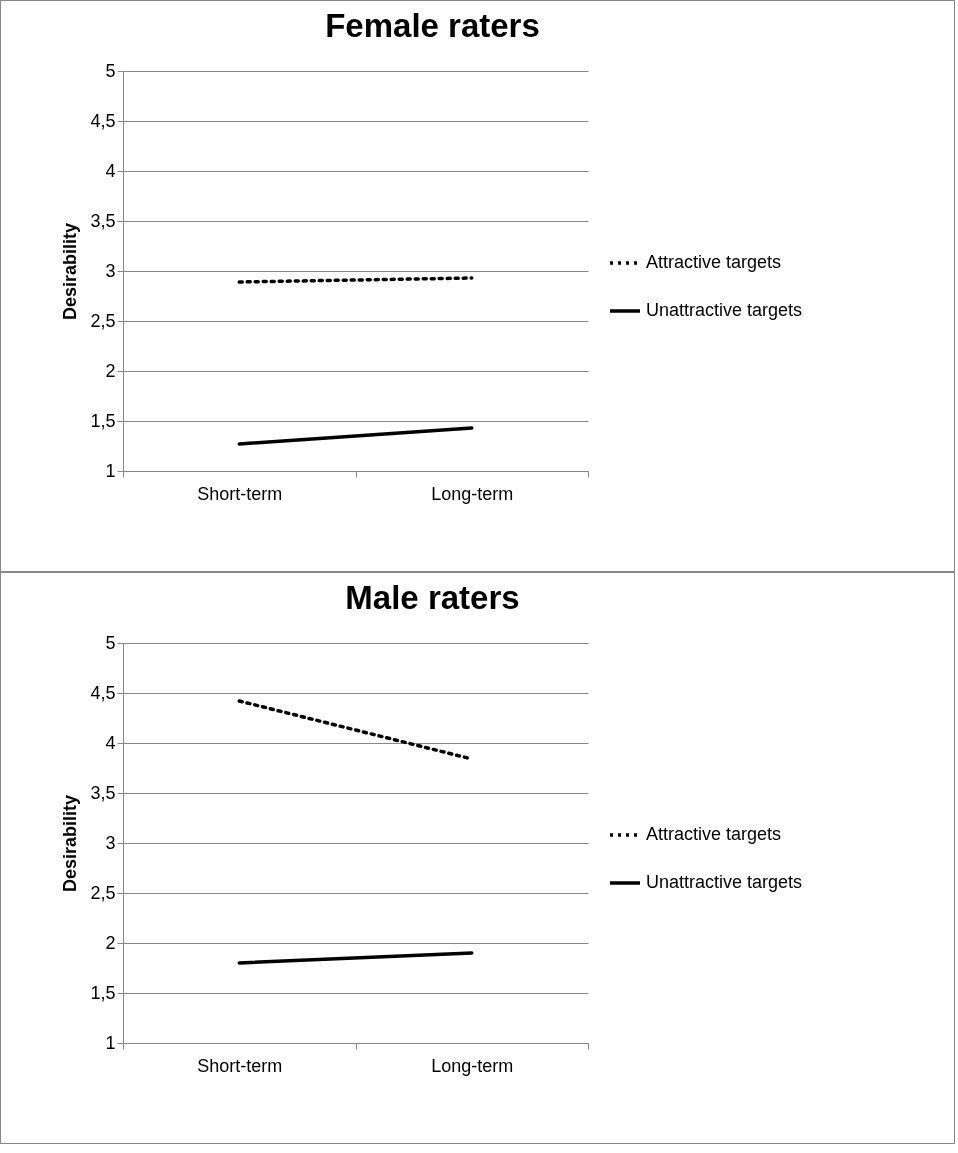  I want to click on chart-title: Female raters, so click(432, 25).